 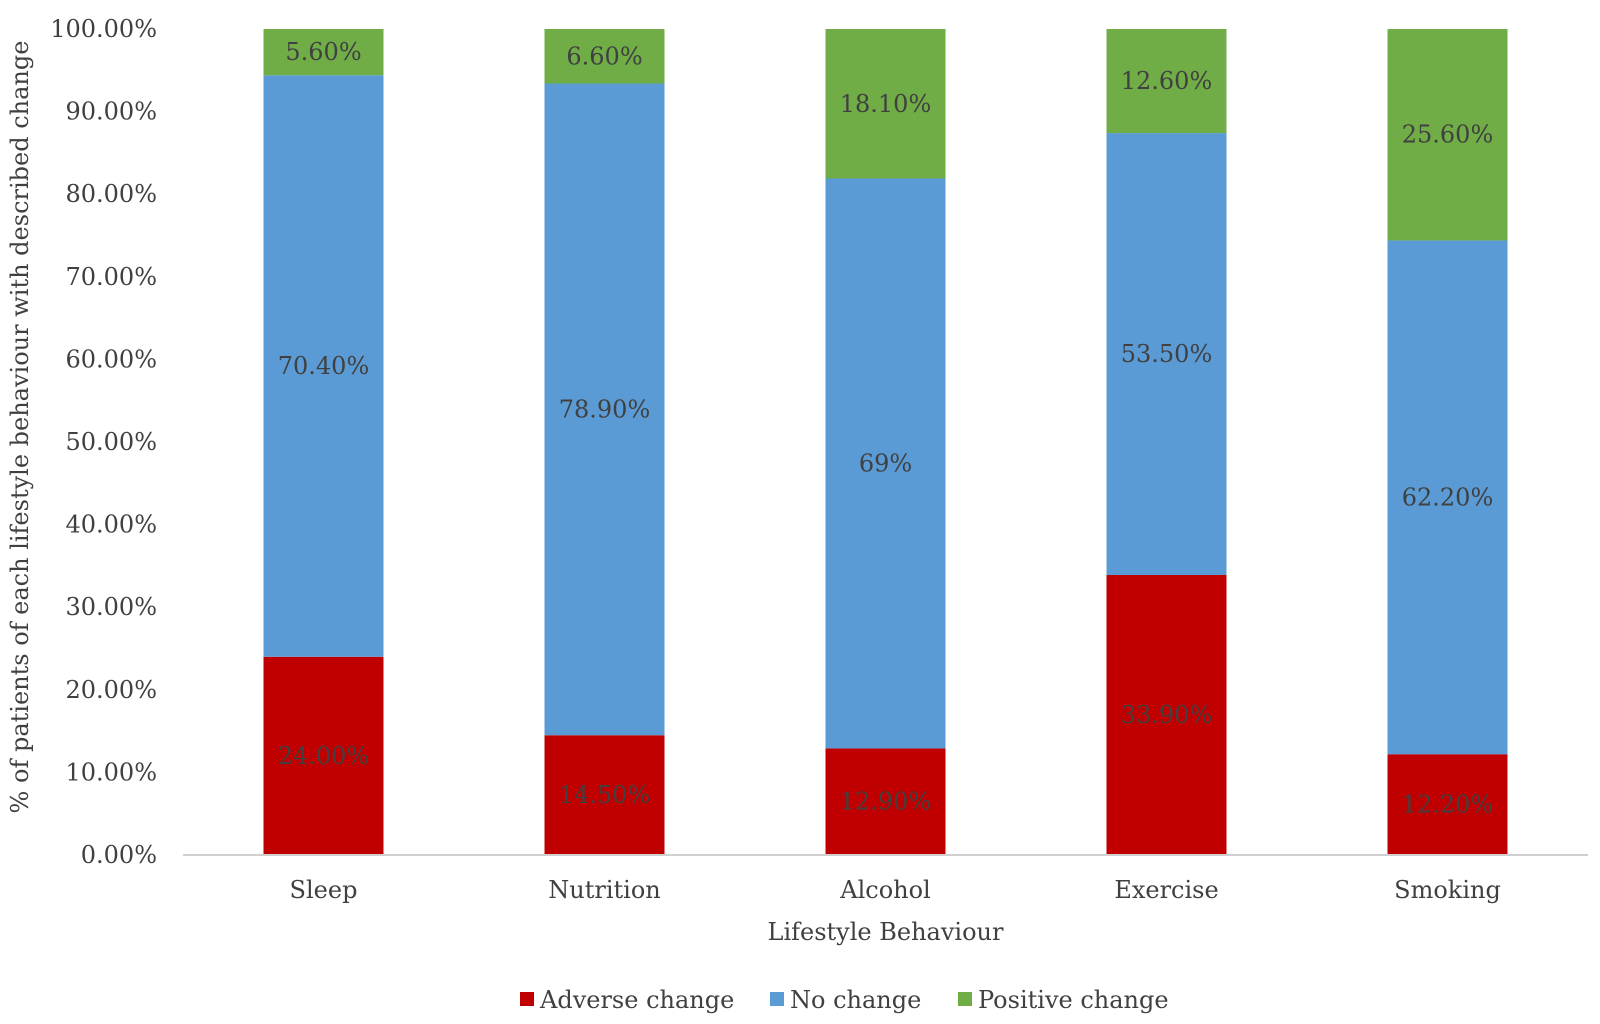 What do you see at coordinates (111, 525) in the screenshot?
I see `y-tick-label: 40.00%` at bounding box center [111, 525].